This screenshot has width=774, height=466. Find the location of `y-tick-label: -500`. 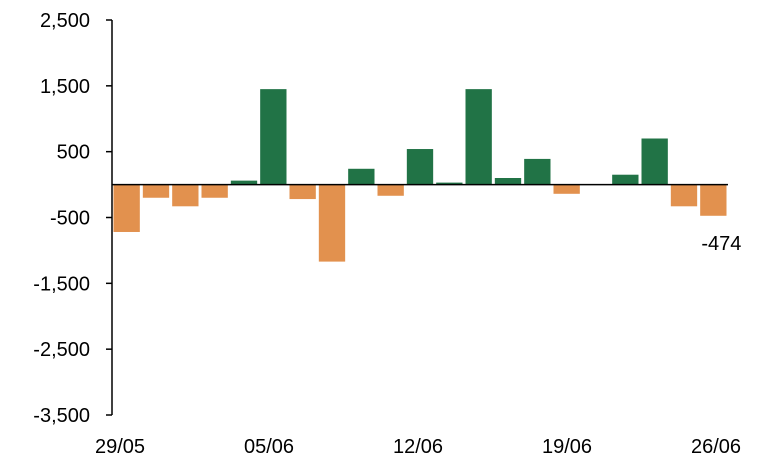

y-tick-label: -500 is located at coordinates (70, 219).